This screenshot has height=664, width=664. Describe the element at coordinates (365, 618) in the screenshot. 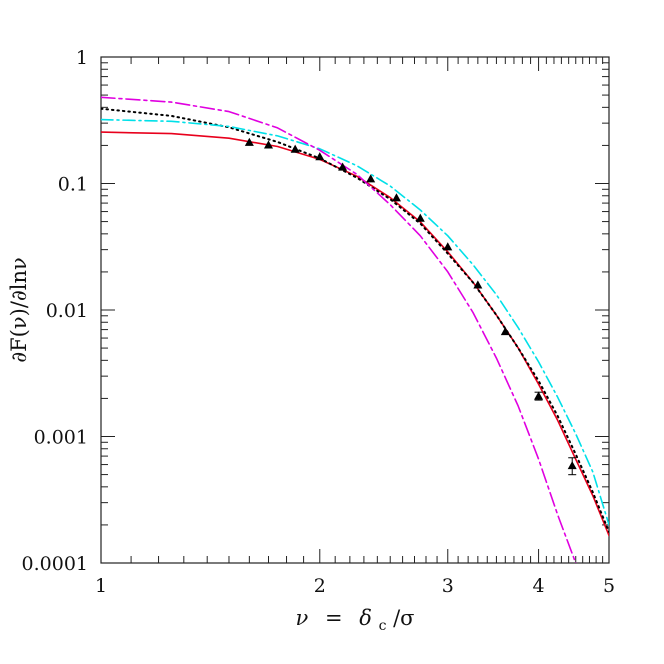

I see `x-axis-label-delta: δ` at that location.